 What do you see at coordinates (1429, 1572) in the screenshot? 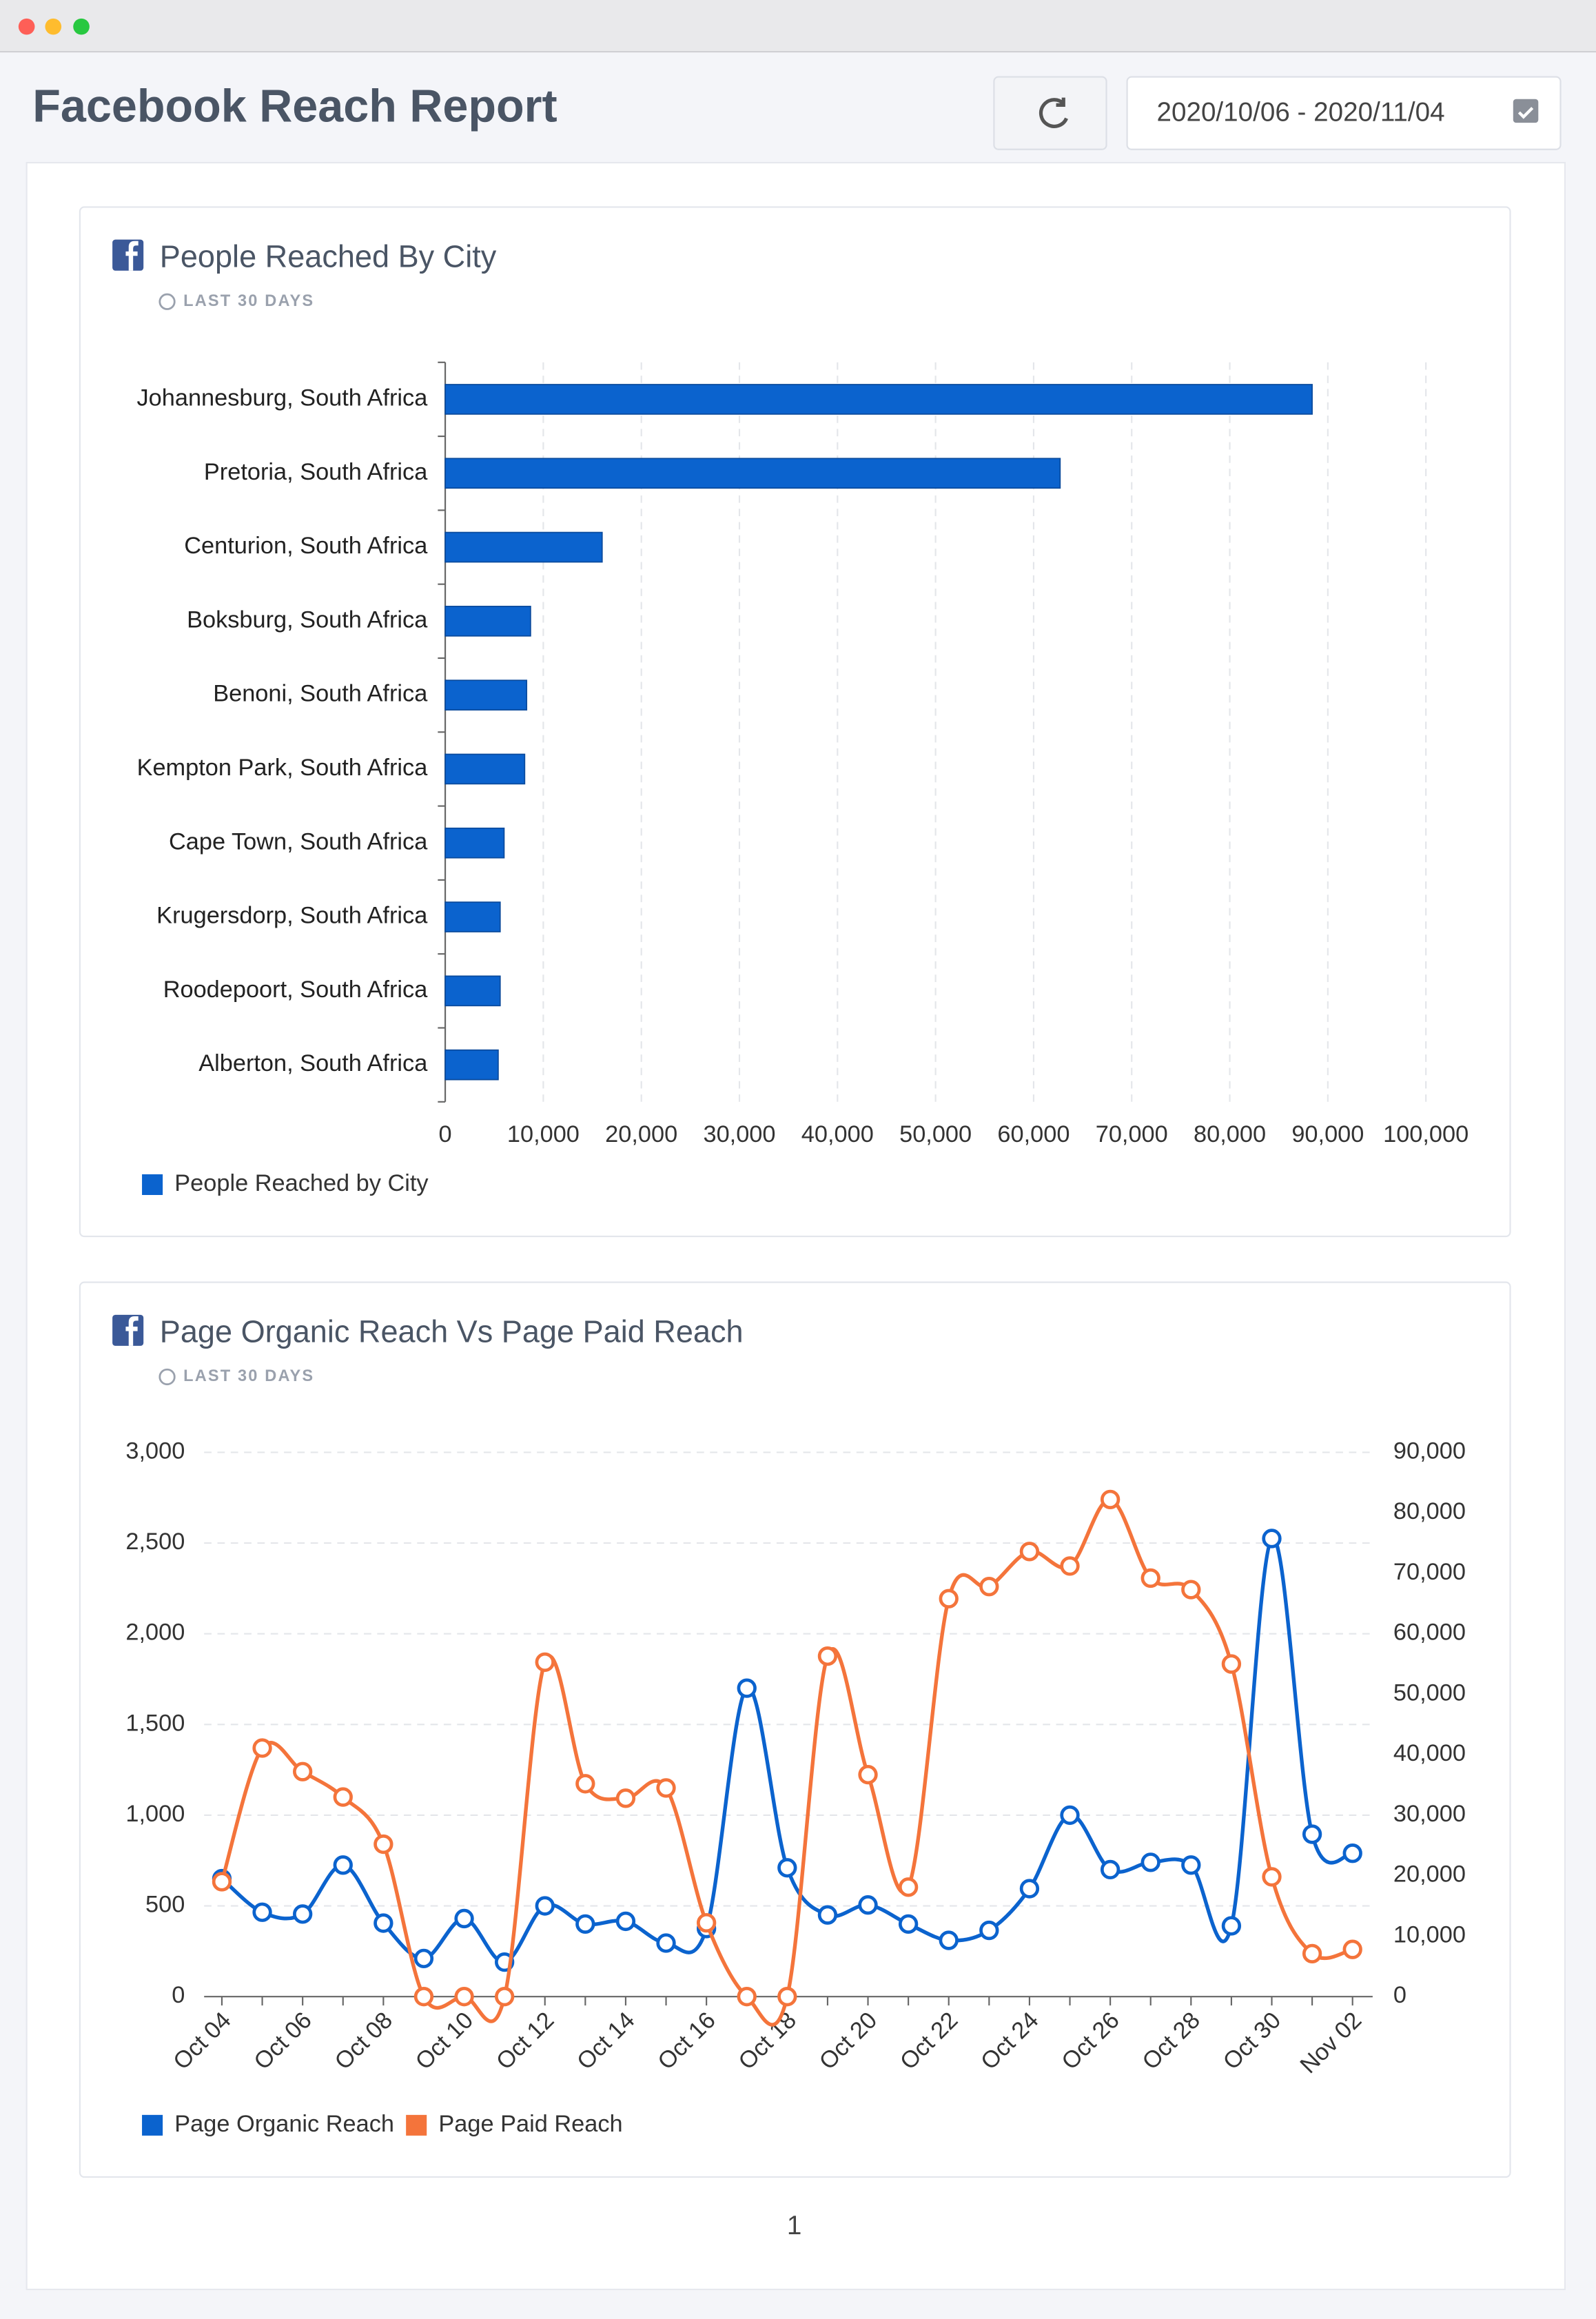
I see `y2-tick-label: 70,000` at bounding box center [1429, 1572].